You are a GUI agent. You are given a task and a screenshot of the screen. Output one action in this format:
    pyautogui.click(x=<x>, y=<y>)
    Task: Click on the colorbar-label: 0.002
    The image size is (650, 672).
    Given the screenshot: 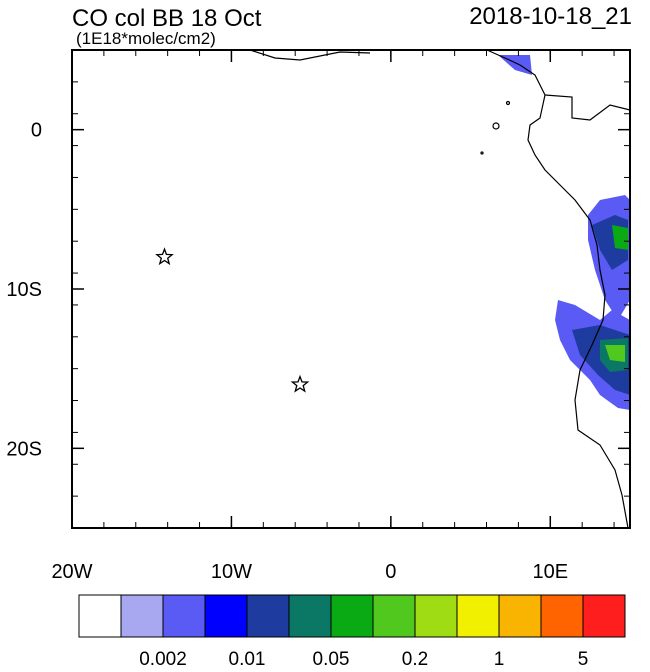 What is the action you would take?
    pyautogui.click(x=163, y=658)
    